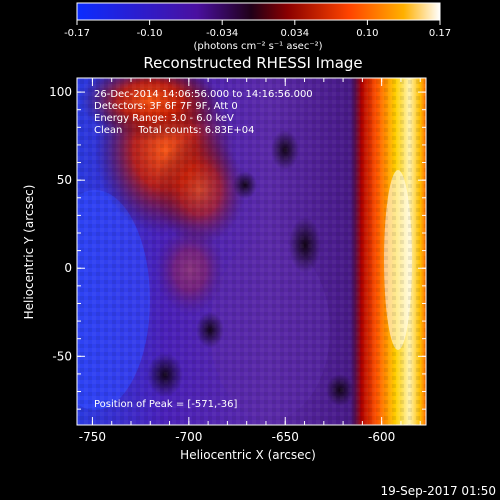  Describe the element at coordinates (285, 437) in the screenshot. I see `x-tick-label: -650` at that location.